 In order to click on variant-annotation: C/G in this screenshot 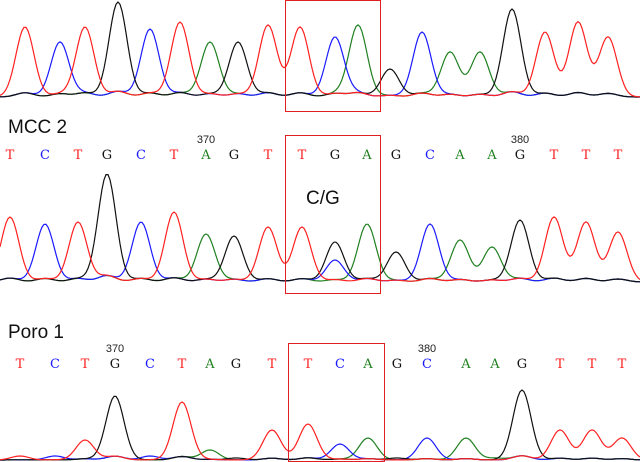, I will do `click(323, 198)`.